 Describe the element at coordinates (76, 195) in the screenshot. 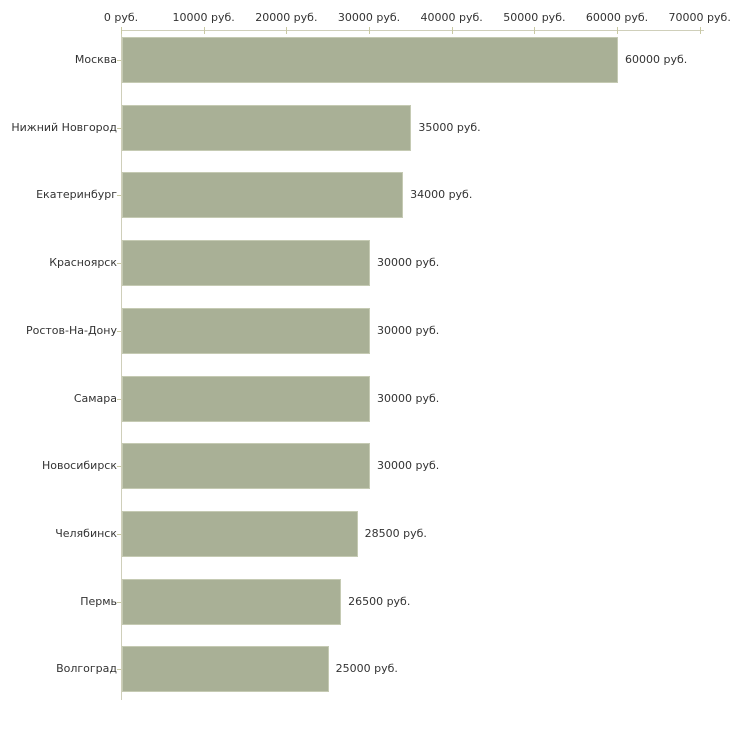

I see `category-label: Екатеринбург` at that location.